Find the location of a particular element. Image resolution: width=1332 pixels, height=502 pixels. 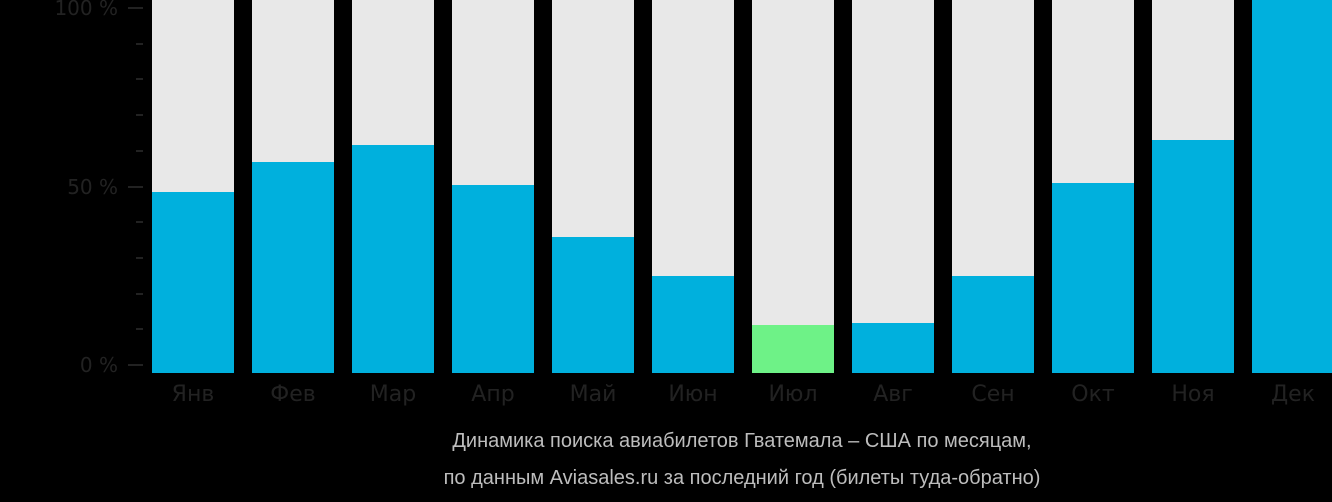

y-tick-label: 100 % is located at coordinates (86, 10).